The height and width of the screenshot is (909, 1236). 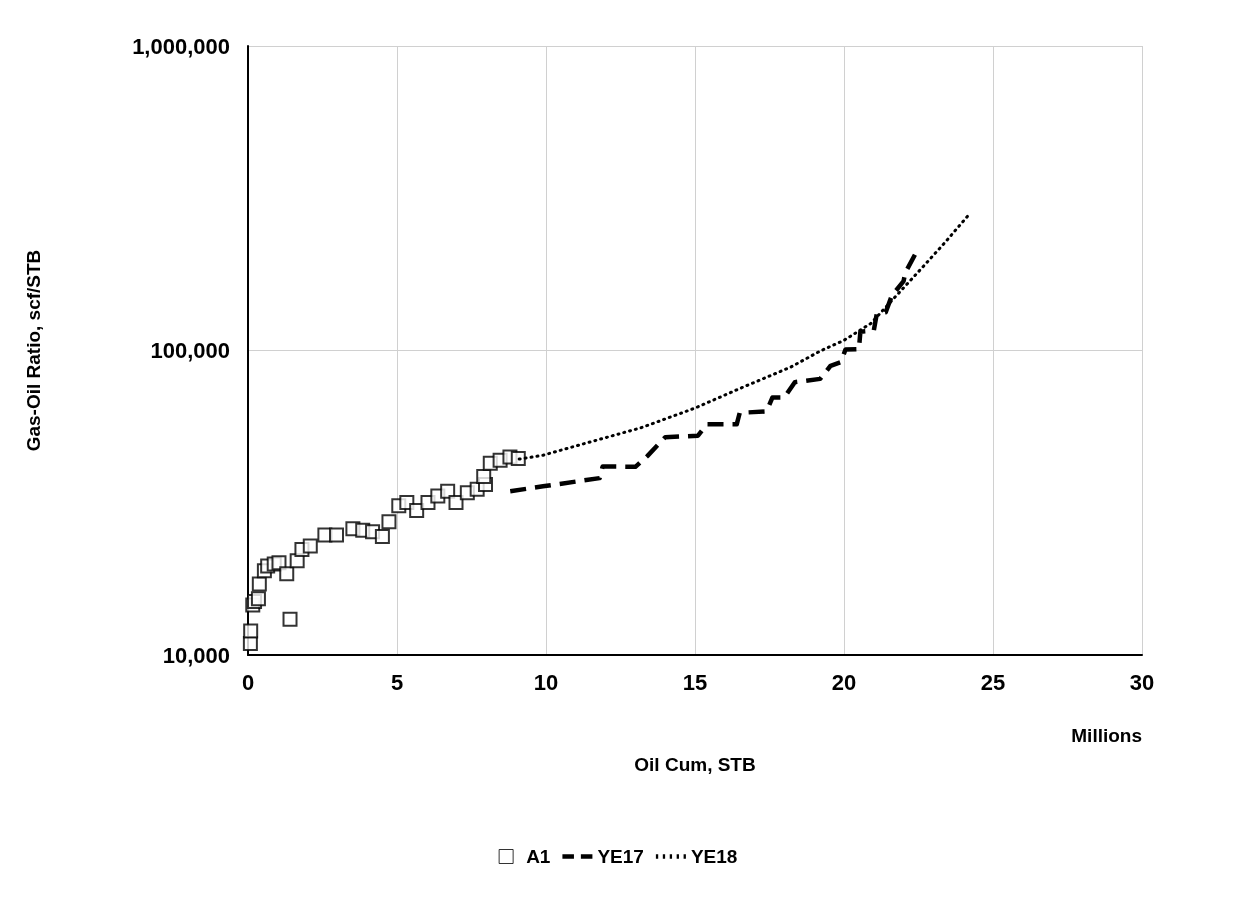 What do you see at coordinates (714, 856) in the screenshot?
I see `legend-label: YE18` at bounding box center [714, 856].